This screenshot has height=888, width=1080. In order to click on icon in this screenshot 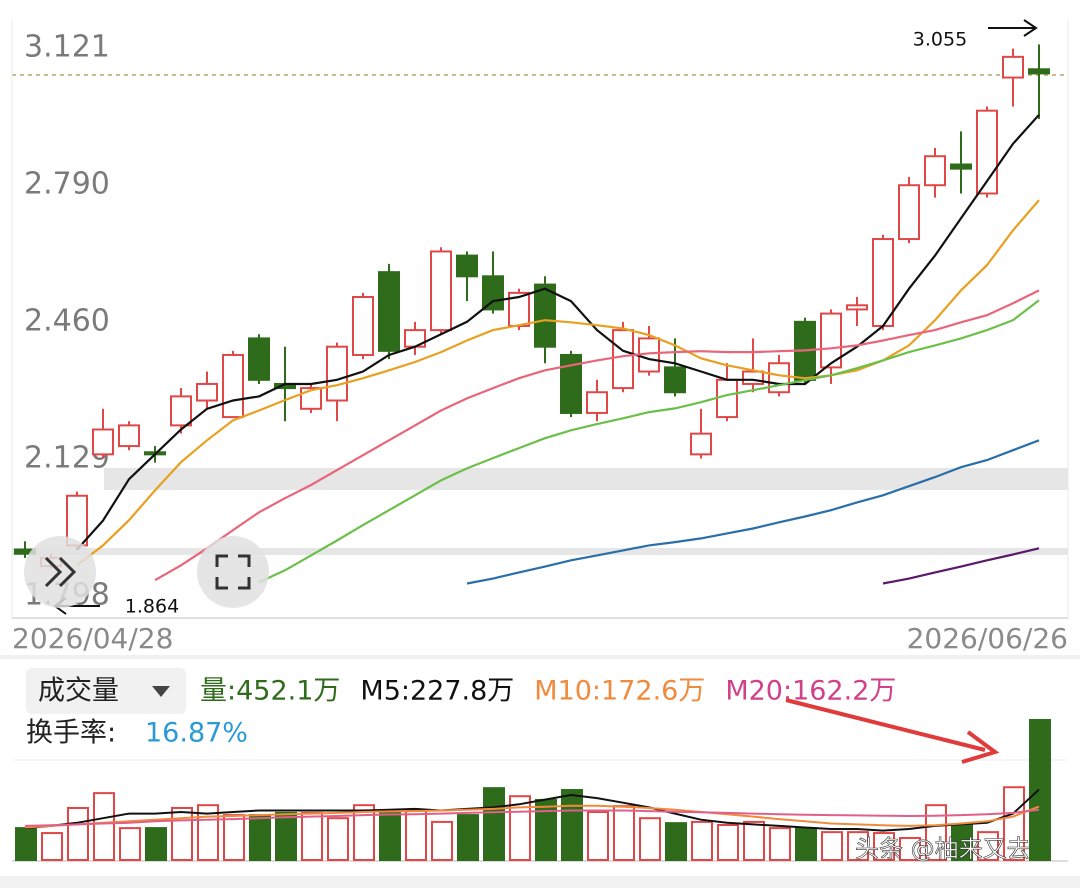, I will do `click(233, 572)`.